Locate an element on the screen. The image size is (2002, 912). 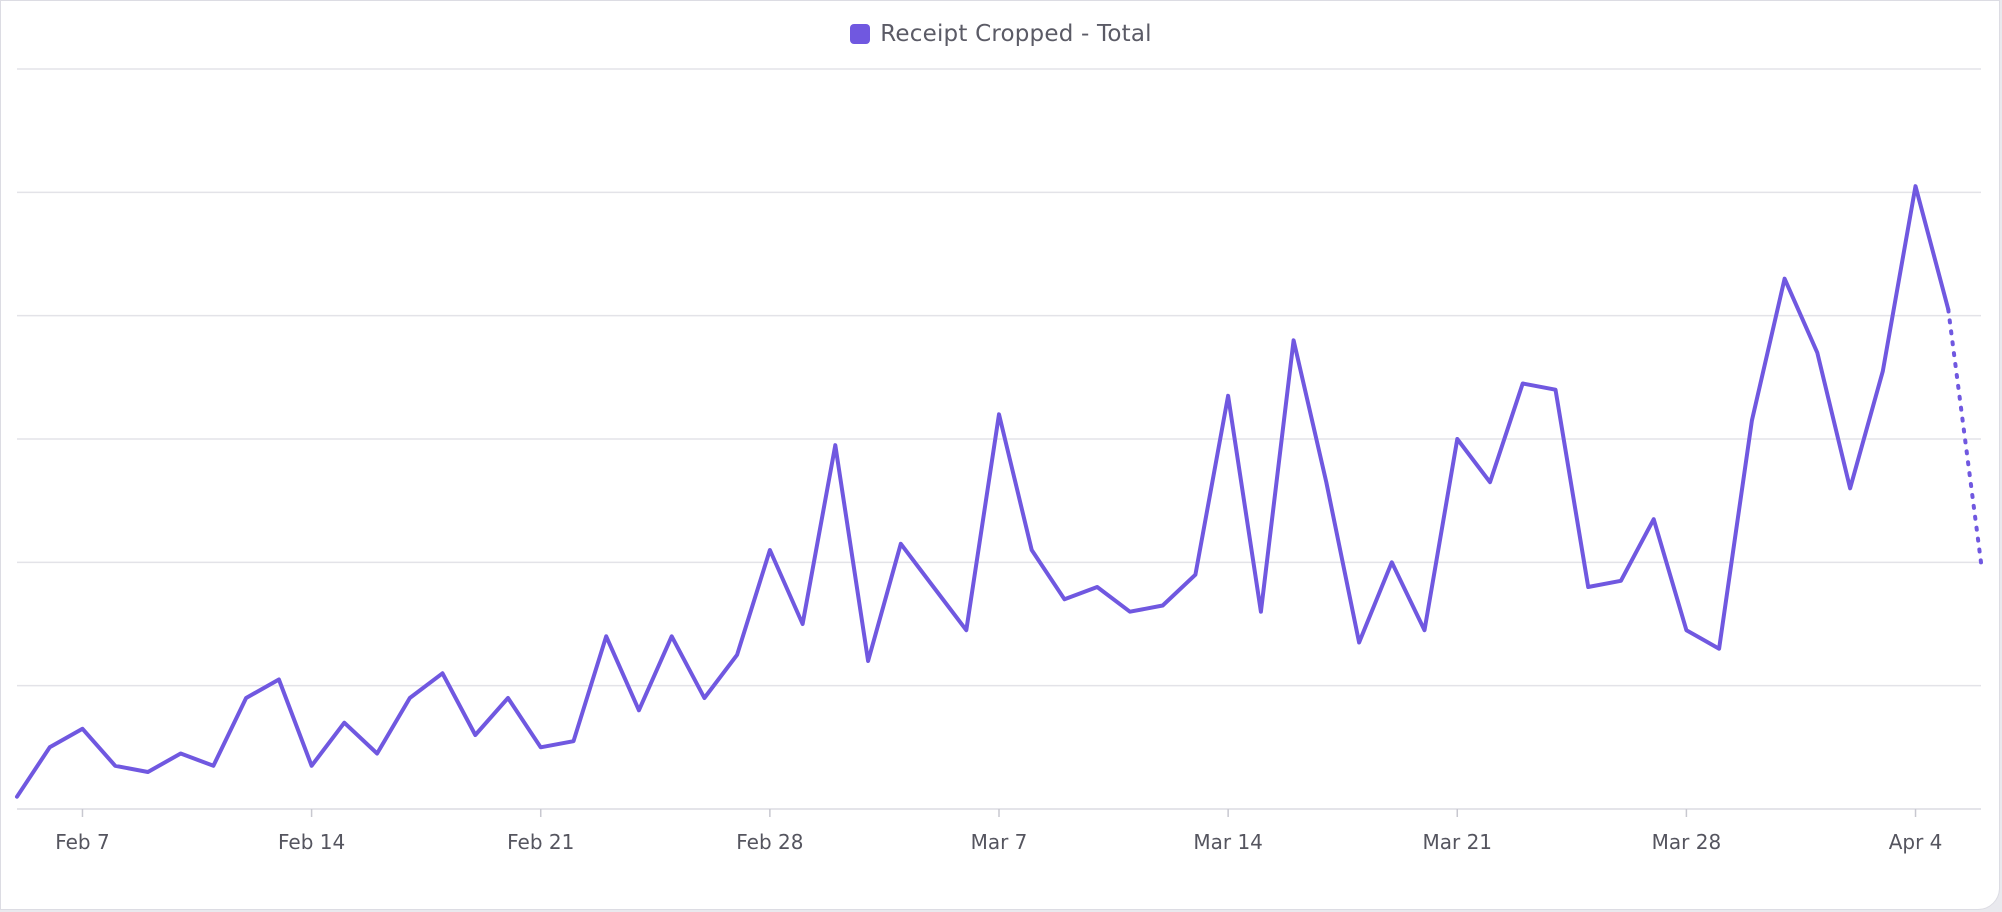
legend: Receipt Cropped - Total is located at coordinates (1001, 34).